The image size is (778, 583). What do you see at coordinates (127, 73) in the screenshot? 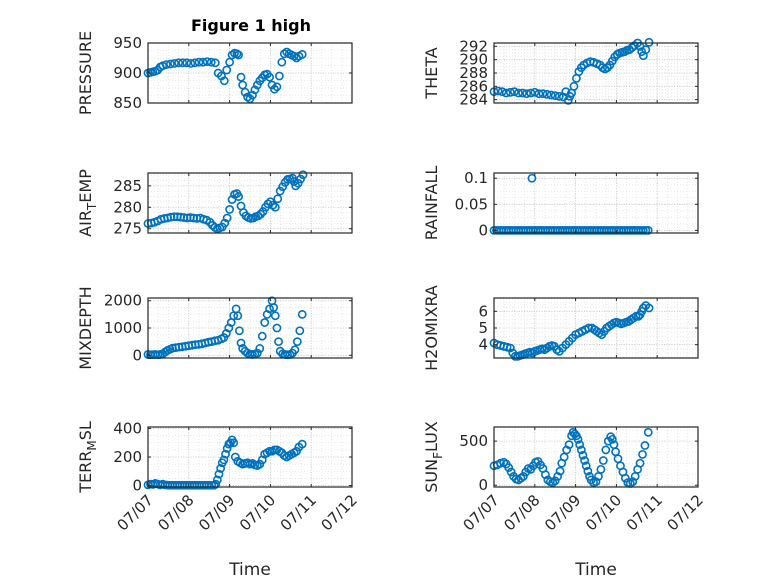
I see `y-tick-label: 900` at bounding box center [127, 73].